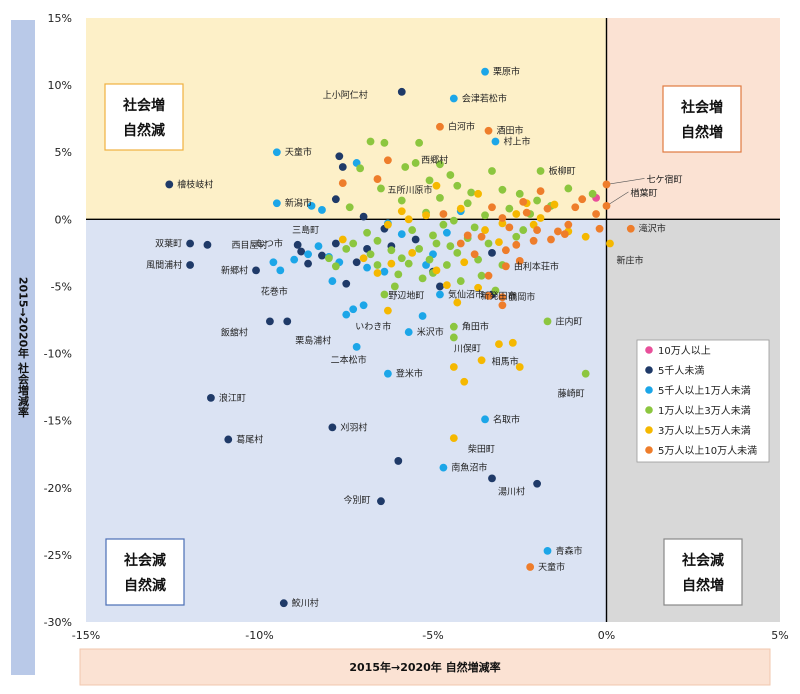 The image size is (800, 694). Describe the element at coordinates (24, 347) in the screenshot. I see `y-axis-label: 2015→2020年 社会増減率` at that location.